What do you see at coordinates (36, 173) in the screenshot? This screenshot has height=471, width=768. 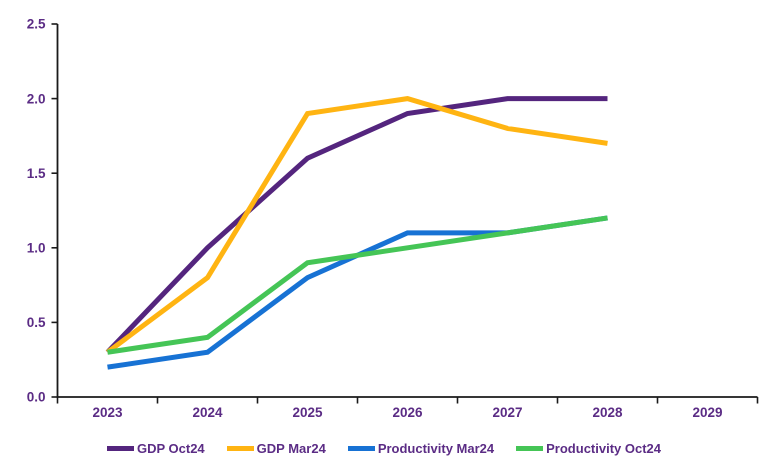 I see `y-tick-label: 1.5` at bounding box center [36, 173].